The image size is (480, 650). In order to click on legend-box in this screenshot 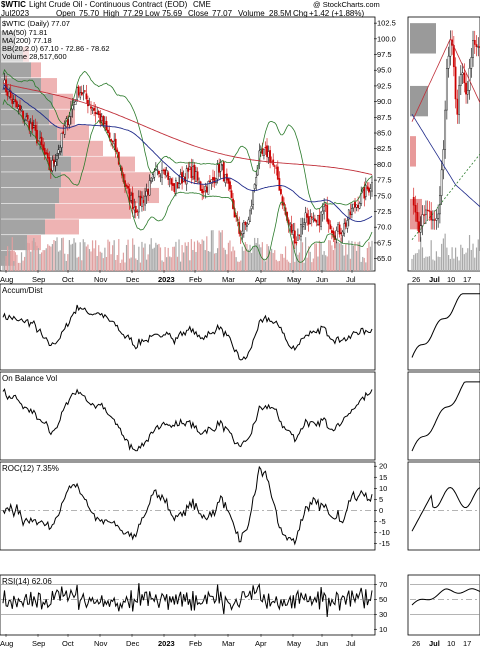, I will do `click(53, 40)`.